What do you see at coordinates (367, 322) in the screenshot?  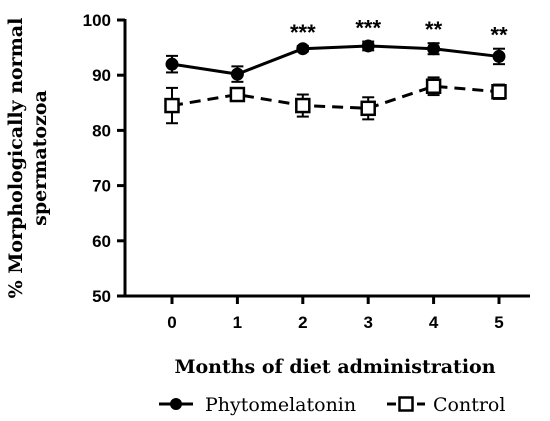 I see `x-tick-label: 3` at bounding box center [367, 322].